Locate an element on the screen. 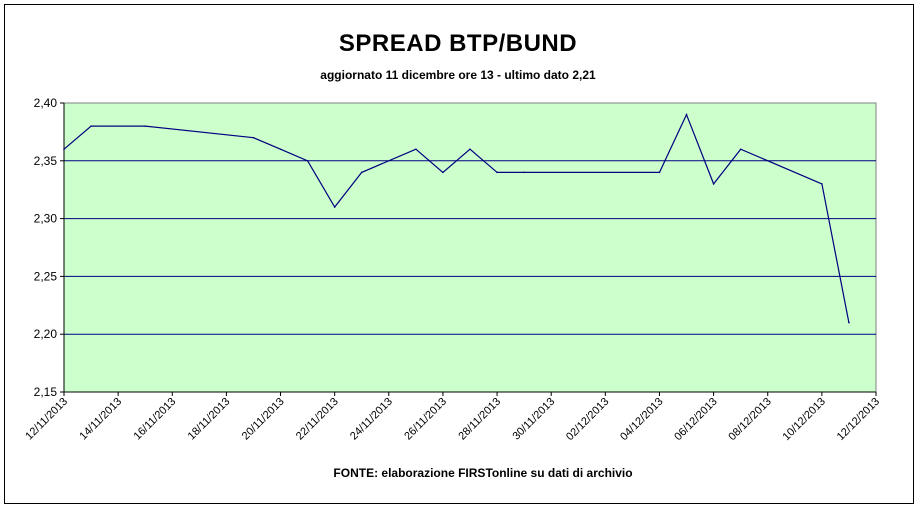  y-tick-label: 2,30 is located at coordinates (46, 219).